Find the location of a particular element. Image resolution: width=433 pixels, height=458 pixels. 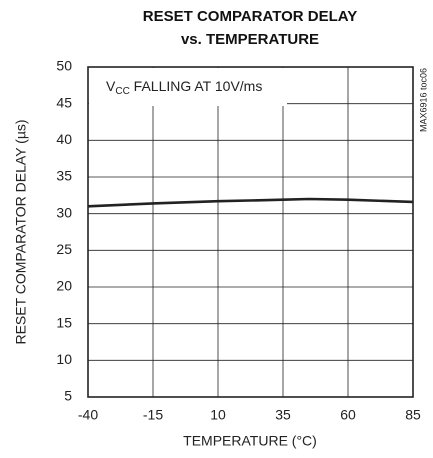

y-tick-label: 5 is located at coordinates (68, 396).